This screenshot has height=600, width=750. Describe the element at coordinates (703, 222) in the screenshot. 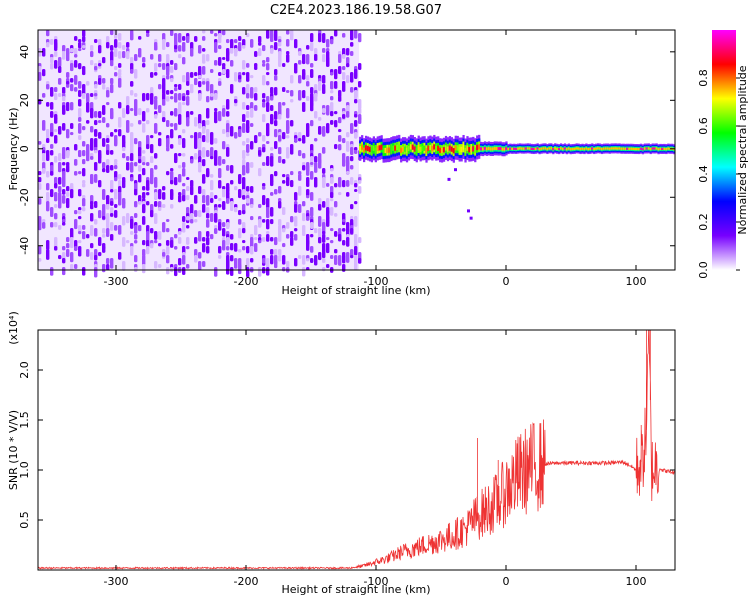

I see `colorbar-tick-label: 0.2` at that location.